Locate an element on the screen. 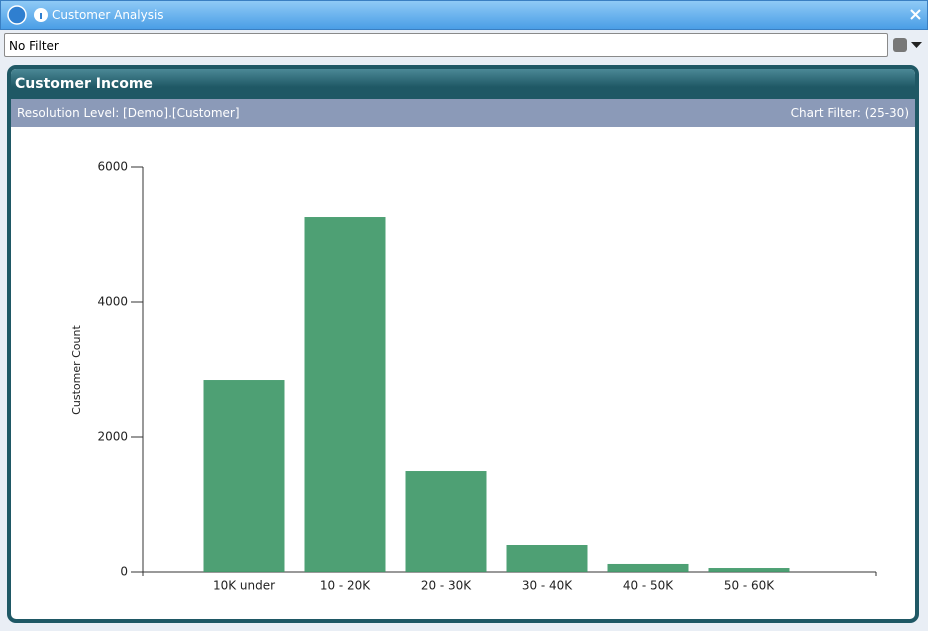 Image resolution: width=928 pixels, height=631 pixels. x-tick-label: 40 - 50K is located at coordinates (648, 586).